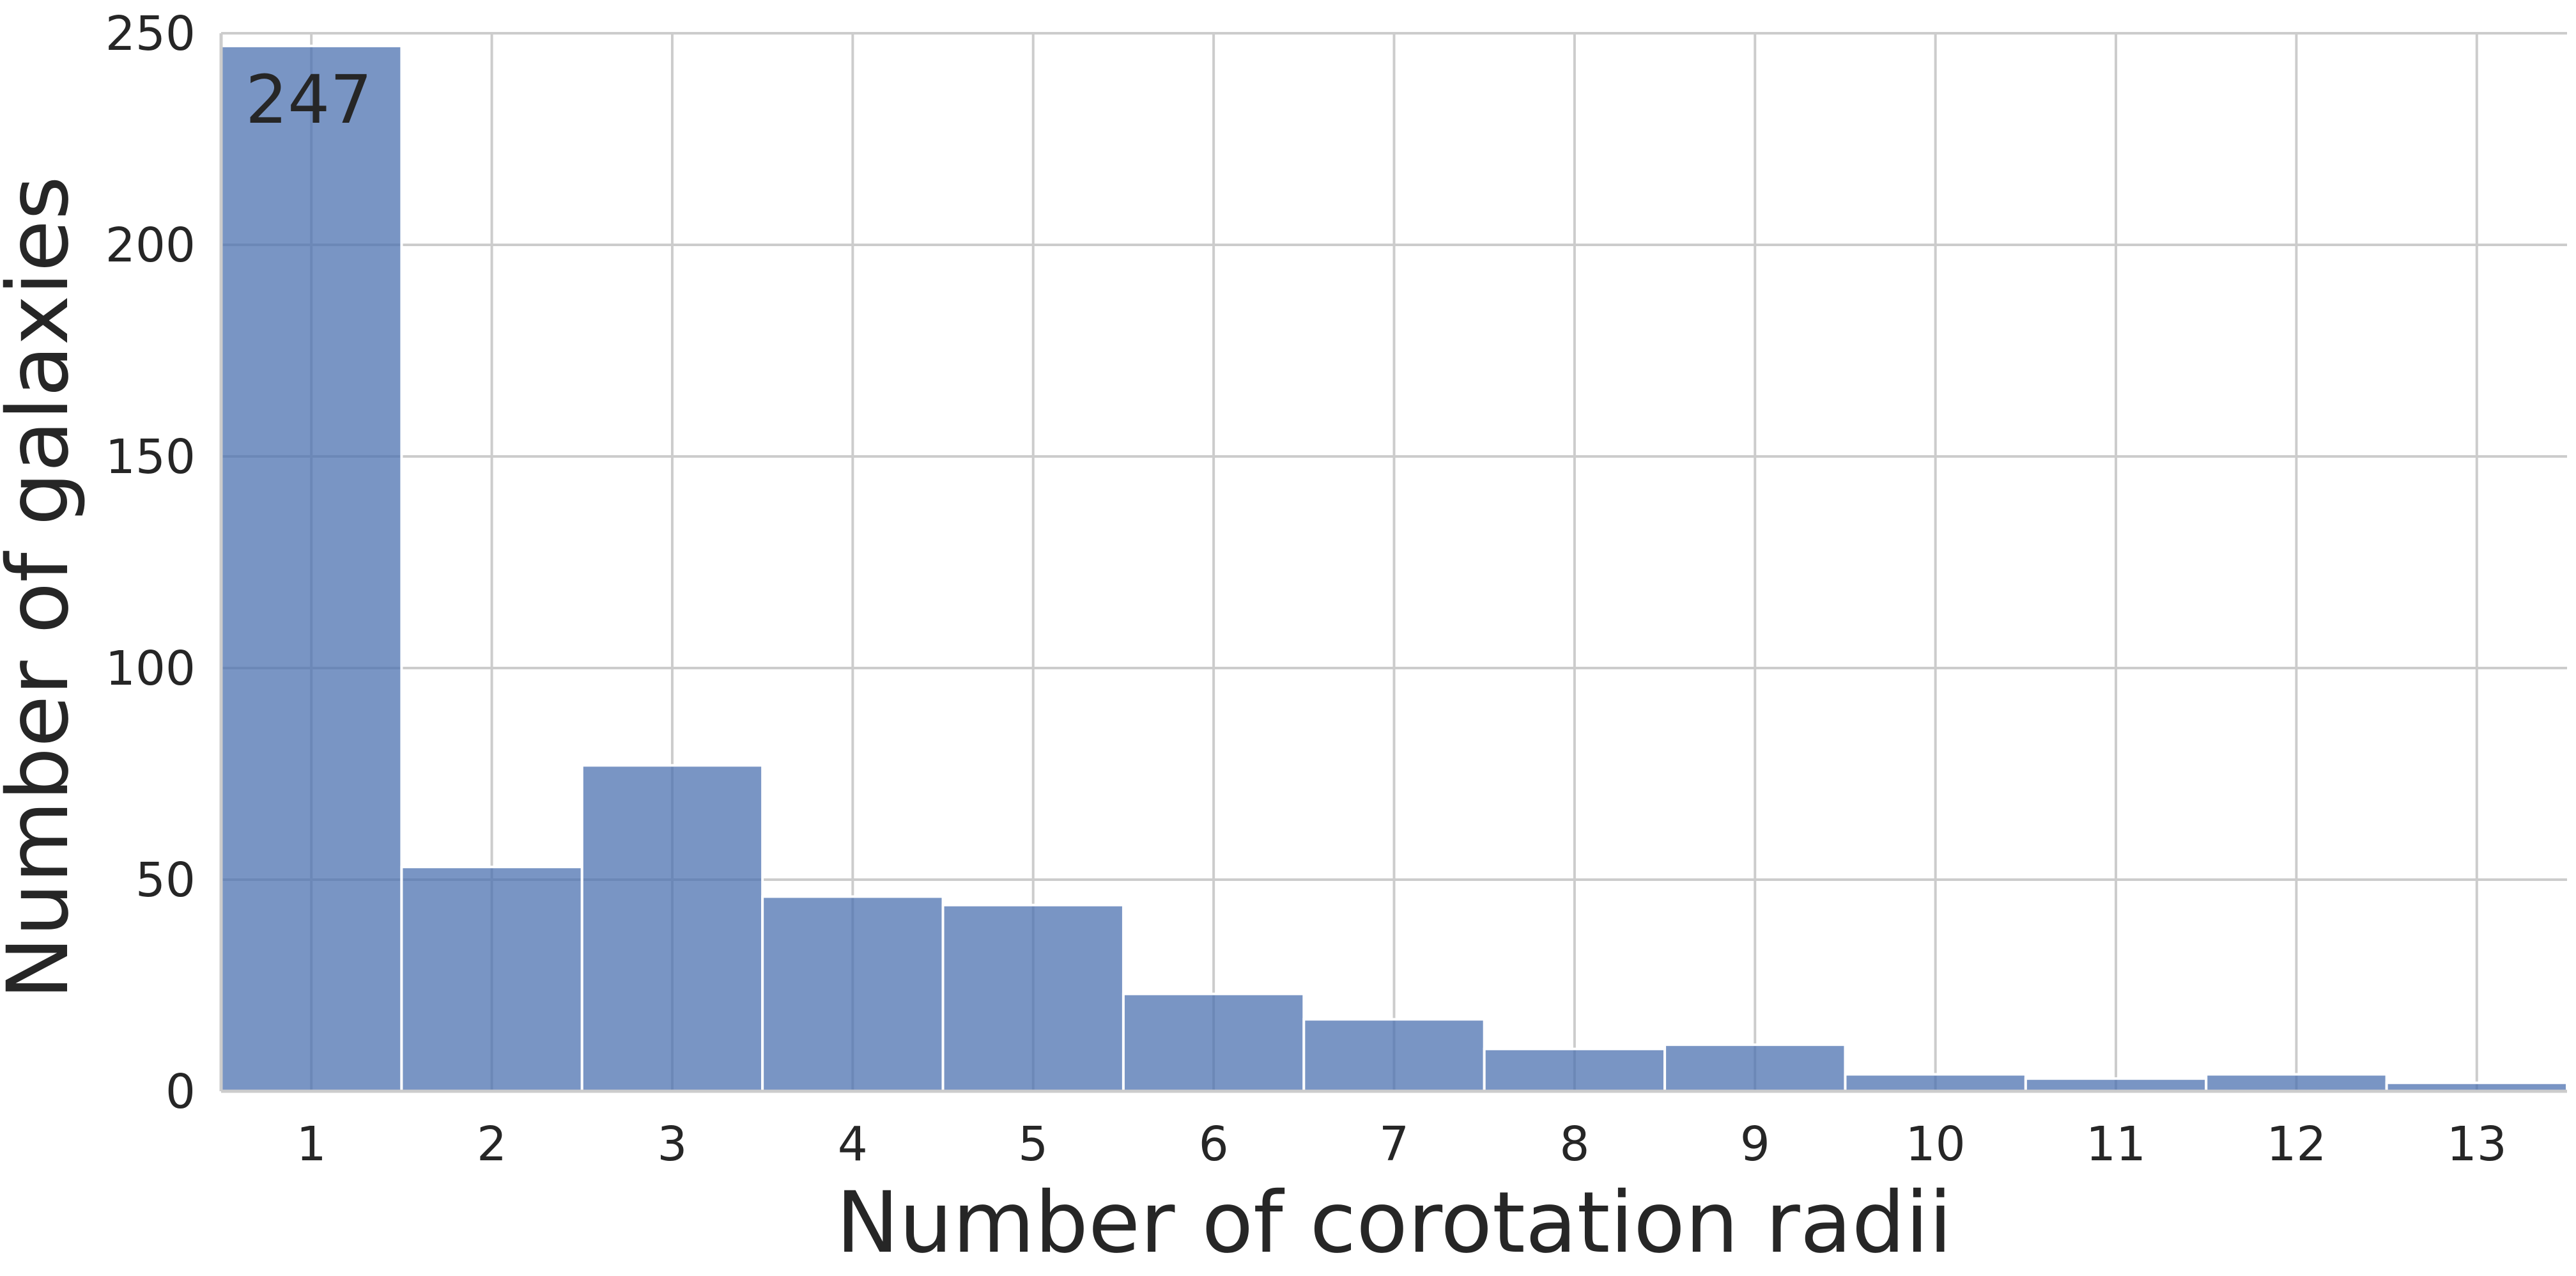 The height and width of the screenshot is (1276, 2576). Describe the element at coordinates (44, 587) in the screenshot. I see `y-axis-label: Number of galaxies` at that location.